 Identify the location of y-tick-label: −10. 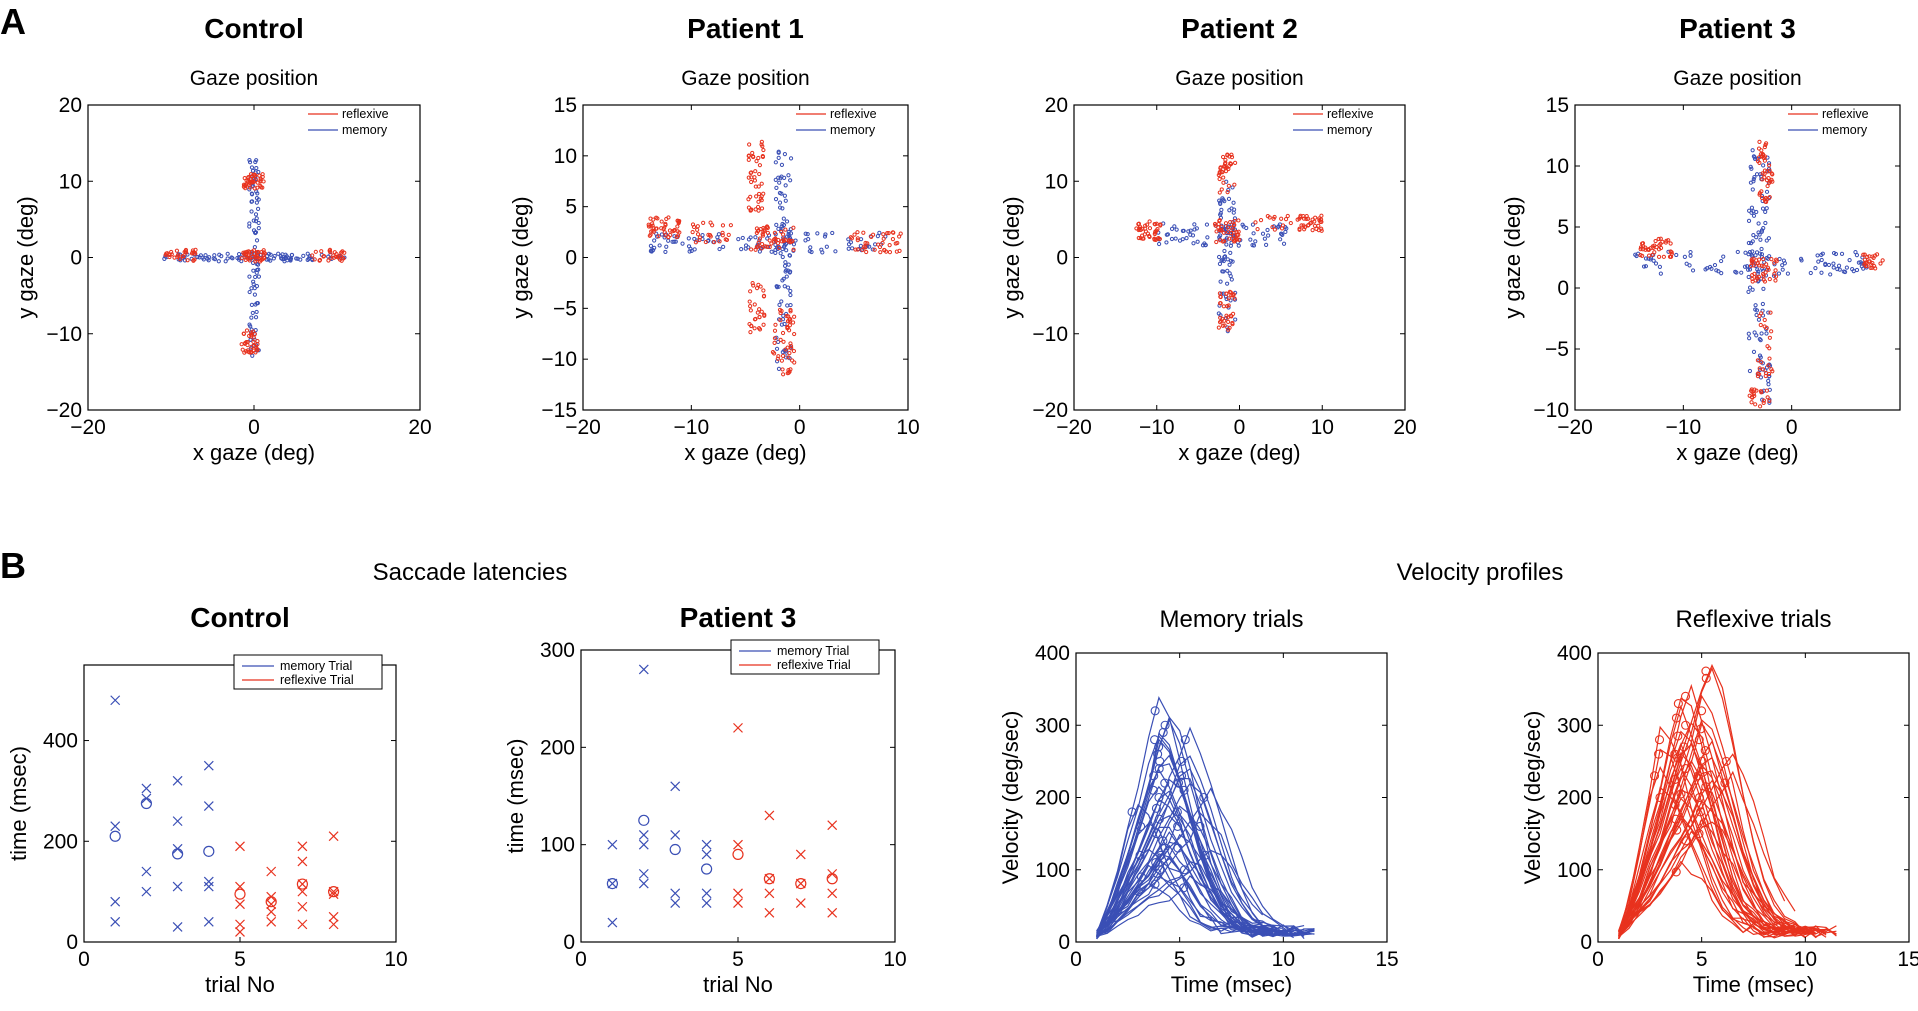
(559, 359).